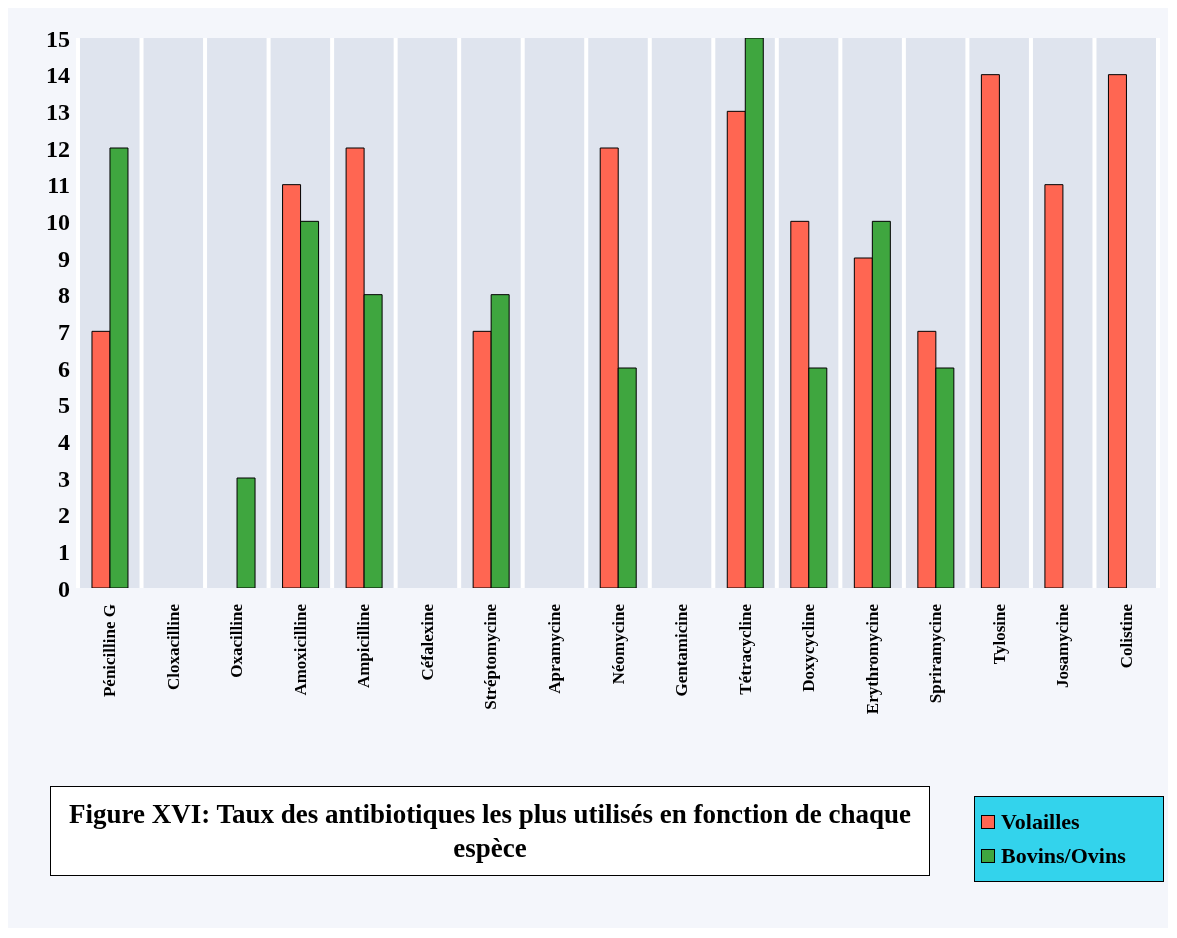 Image resolution: width=1177 pixels, height=938 pixels. What do you see at coordinates (64, 478) in the screenshot?
I see `y-tick-label: 3` at bounding box center [64, 478].